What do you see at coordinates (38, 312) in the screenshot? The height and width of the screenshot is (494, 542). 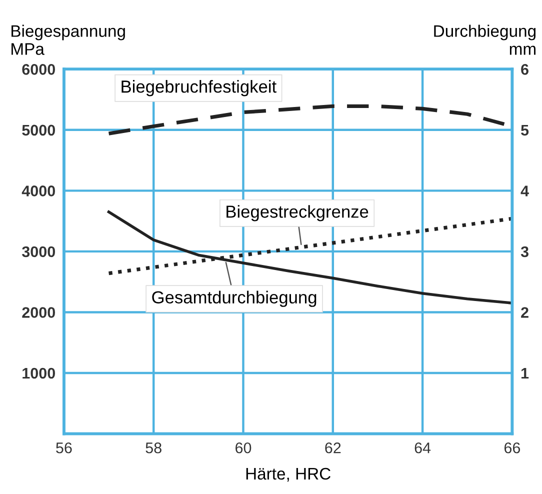 I see `y-tick-label: 2000` at bounding box center [38, 312].